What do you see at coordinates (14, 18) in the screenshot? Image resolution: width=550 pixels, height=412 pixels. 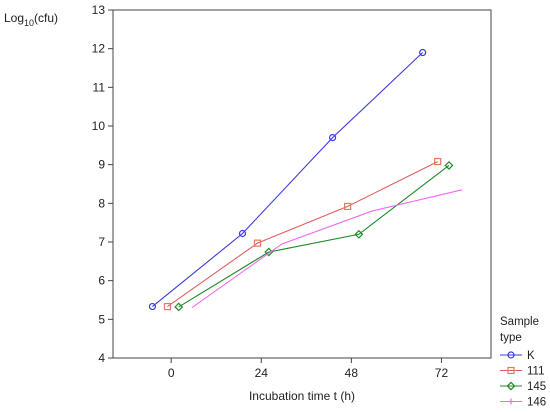 I see `y-axis-title-main: Log` at bounding box center [14, 18].